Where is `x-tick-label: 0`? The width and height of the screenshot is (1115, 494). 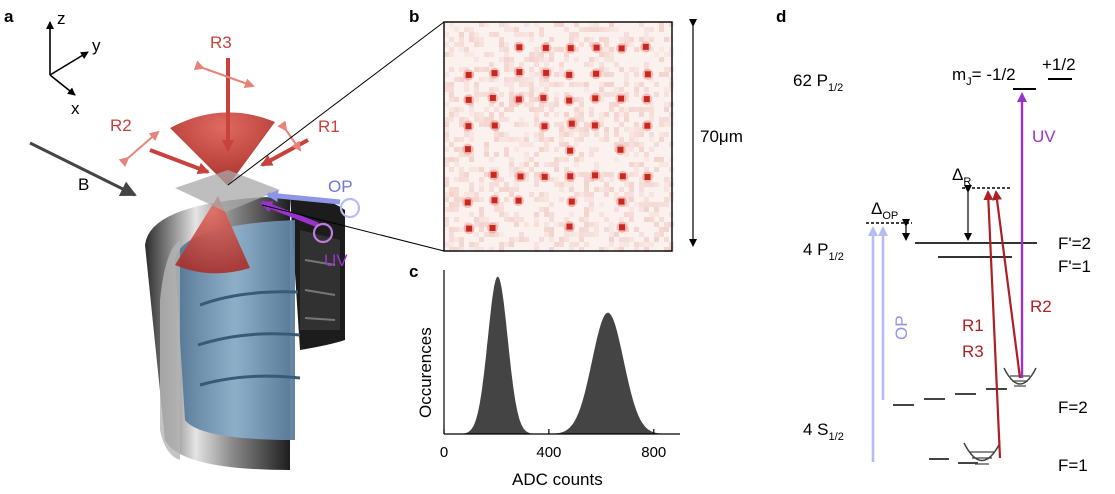 x-tick-label: 0 is located at coordinates (444, 452).